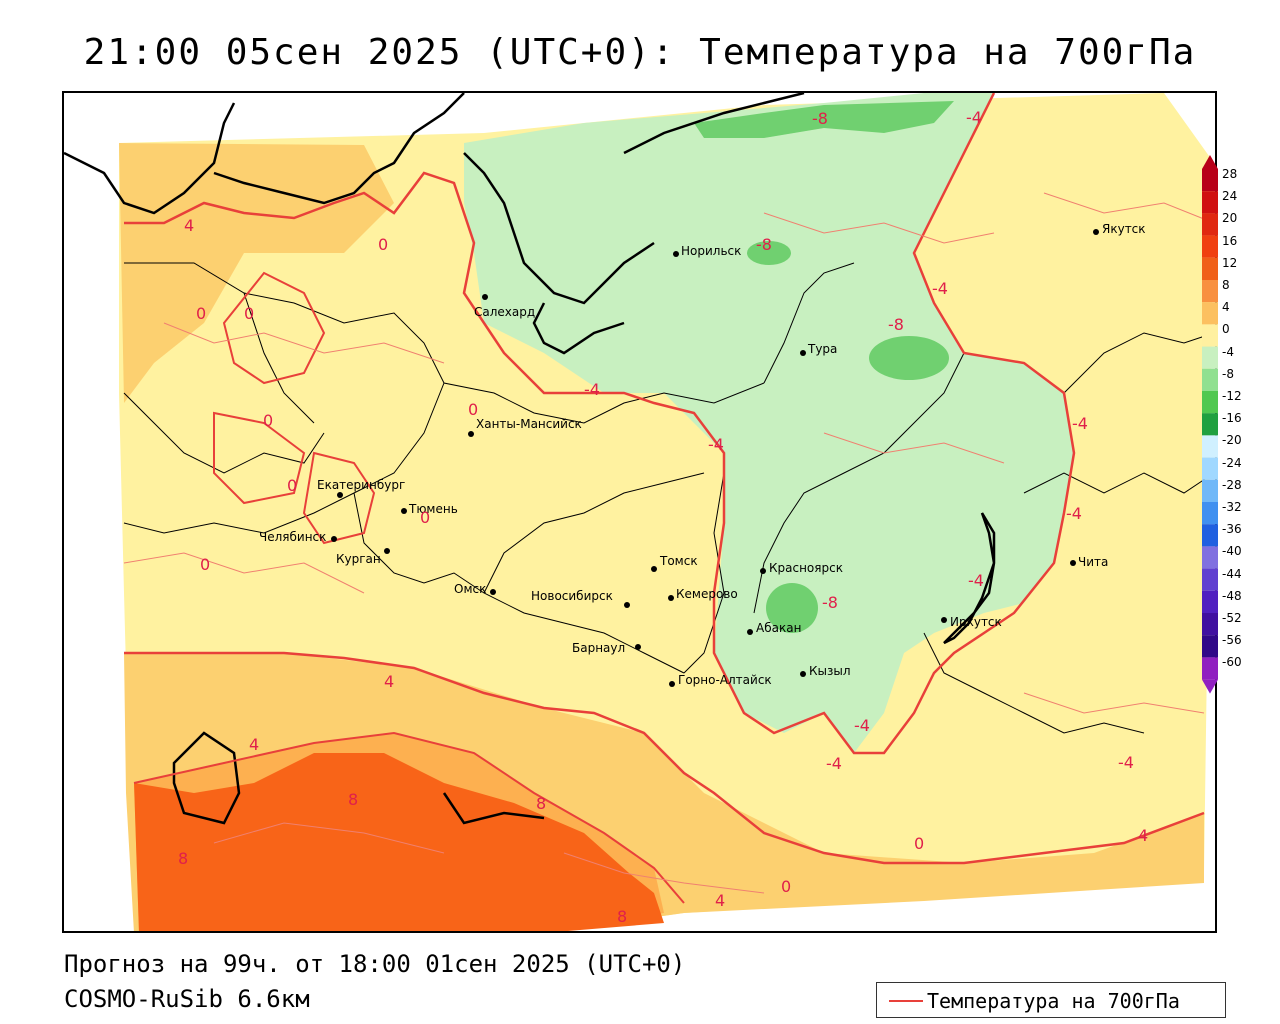 Image resolution: width=1280 pixels, height=1024 pixels. What do you see at coordinates (409, 817) in the screenshot?
I see `isotherm-four` at bounding box center [409, 817].